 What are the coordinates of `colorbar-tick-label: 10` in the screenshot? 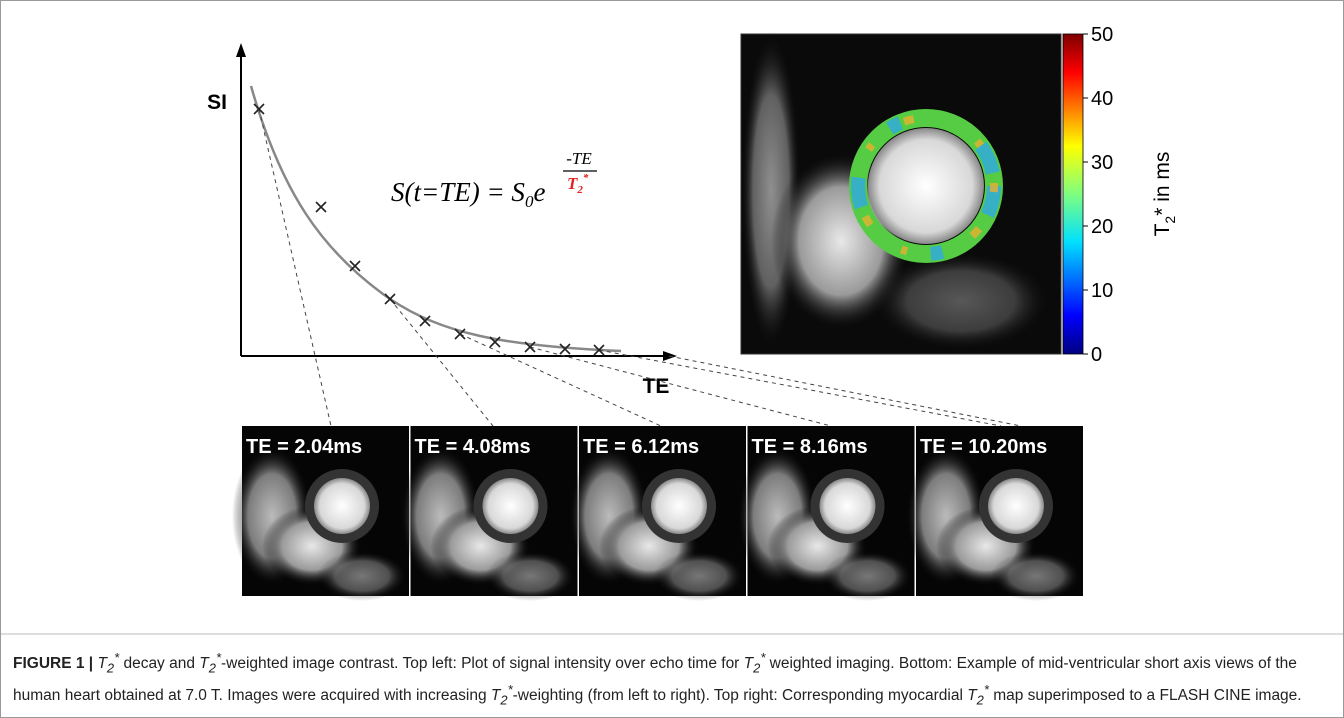 It's located at (1102, 291).